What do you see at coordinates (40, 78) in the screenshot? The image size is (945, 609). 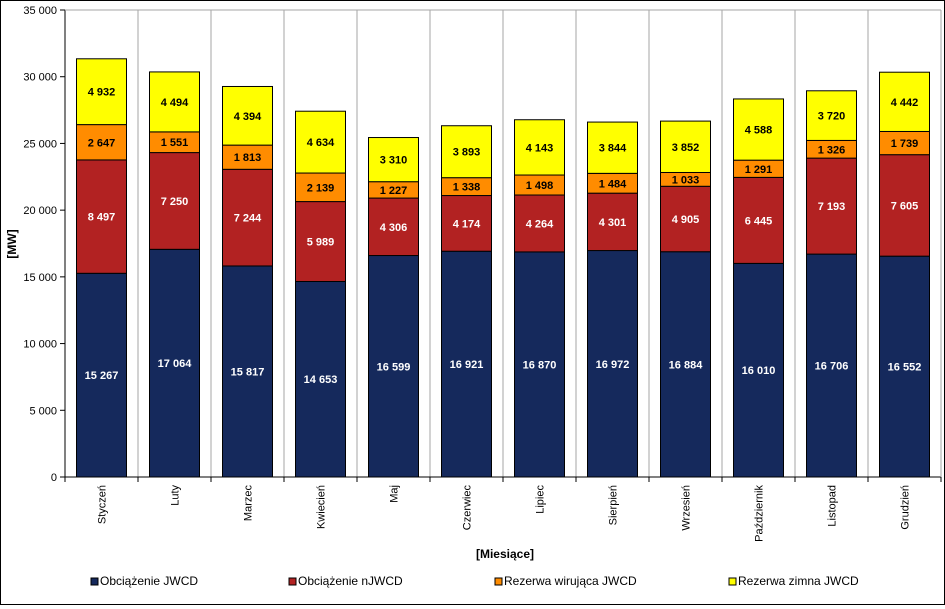 I see `y-tick-label: 30 000` at bounding box center [40, 78].